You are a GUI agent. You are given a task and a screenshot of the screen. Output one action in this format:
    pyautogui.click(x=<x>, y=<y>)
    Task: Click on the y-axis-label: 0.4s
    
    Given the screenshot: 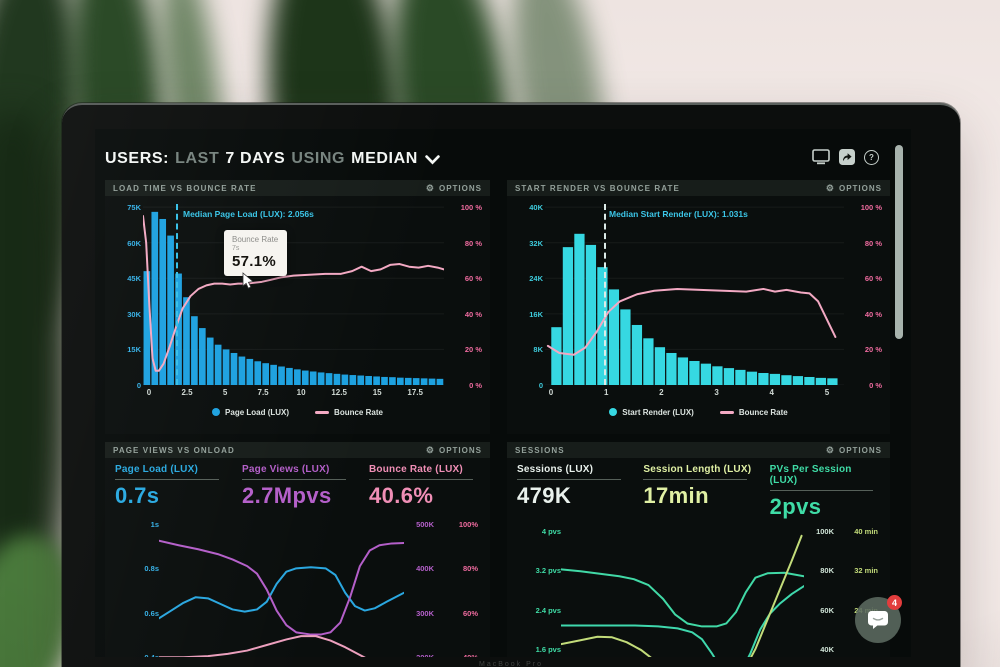 What is the action you would take?
    pyautogui.click(x=138, y=655)
    